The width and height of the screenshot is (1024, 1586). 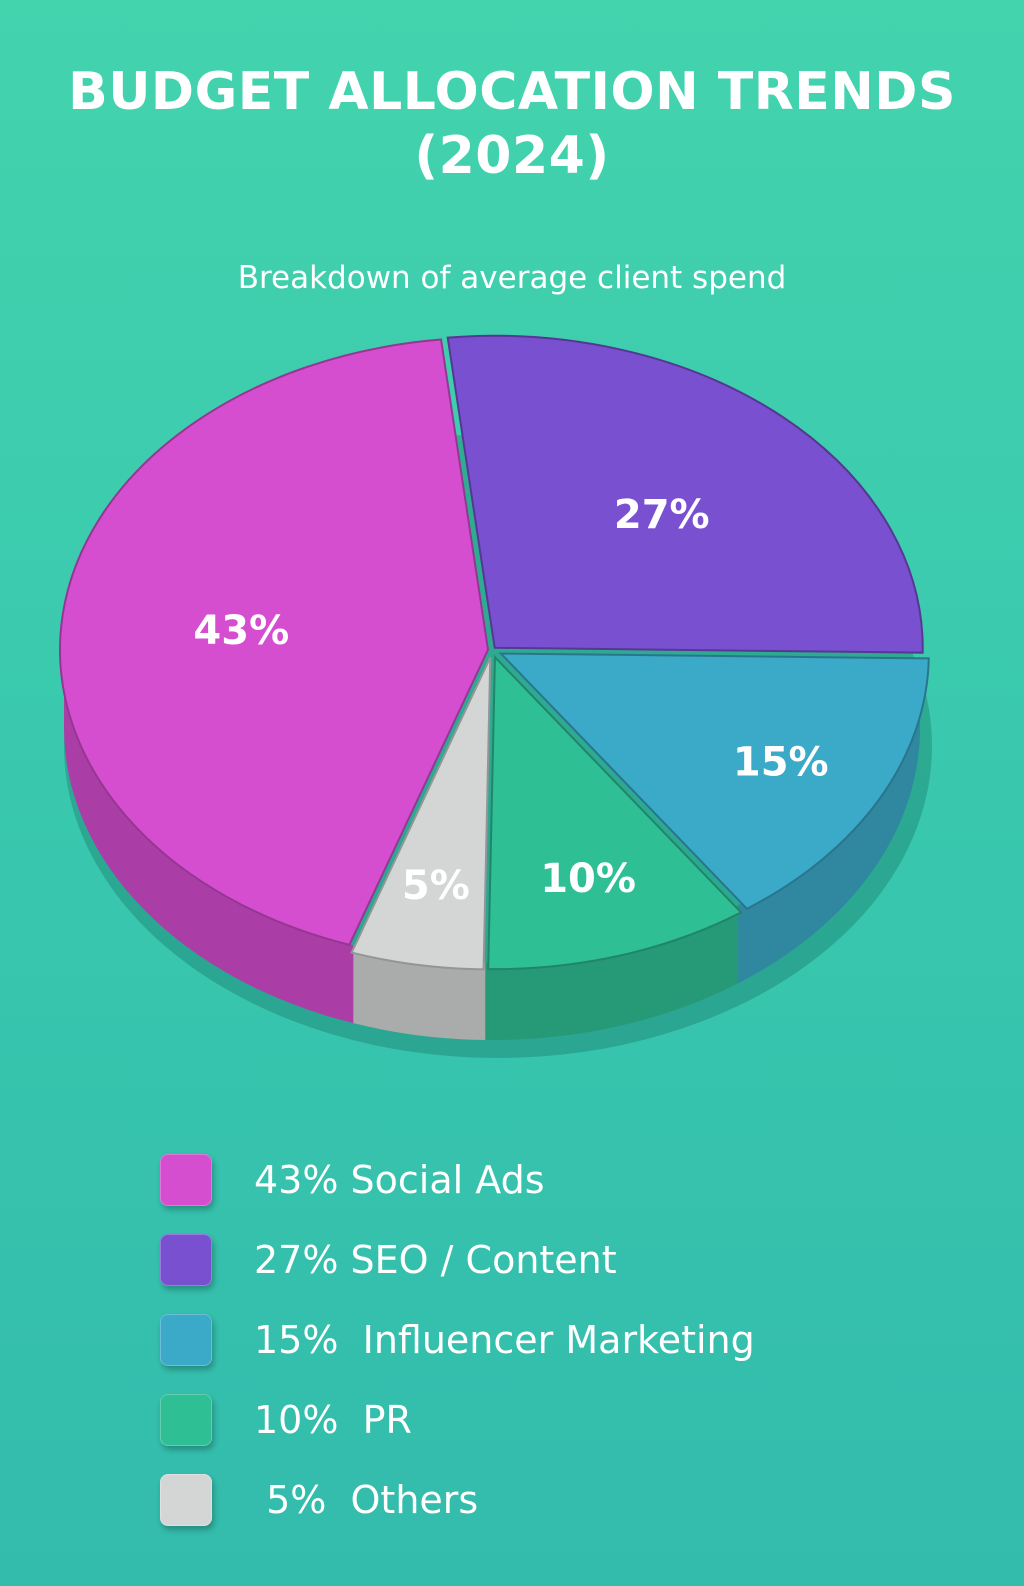 What do you see at coordinates (829, 819) in the screenshot?
I see `pie-slice-side-influencer-marketing` at bounding box center [829, 819].